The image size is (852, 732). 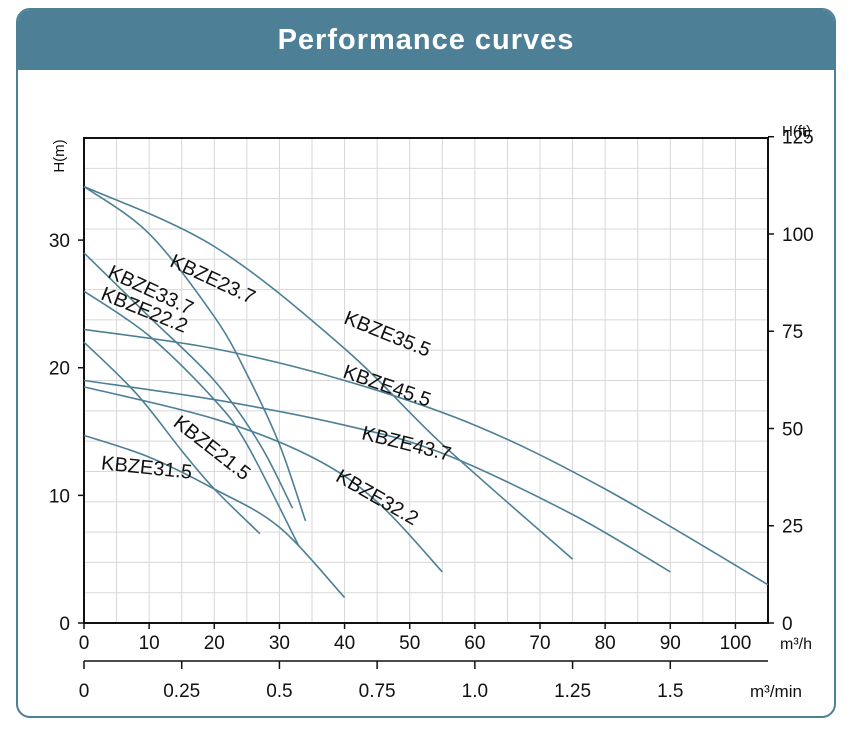 I want to click on x-tick-label: 70, so click(x=539, y=643).